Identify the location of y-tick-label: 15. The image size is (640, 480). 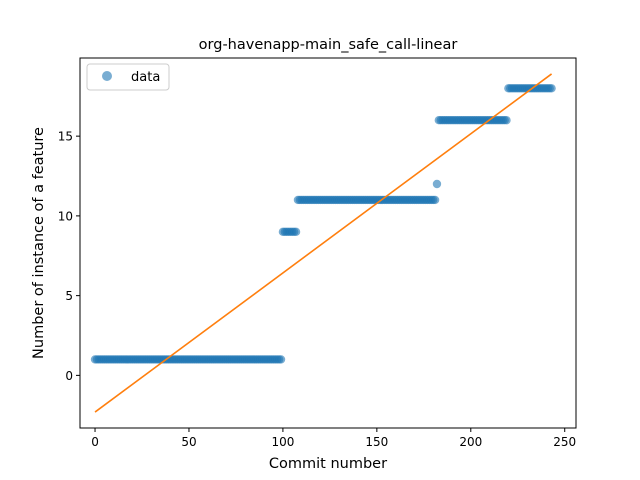
(65, 137).